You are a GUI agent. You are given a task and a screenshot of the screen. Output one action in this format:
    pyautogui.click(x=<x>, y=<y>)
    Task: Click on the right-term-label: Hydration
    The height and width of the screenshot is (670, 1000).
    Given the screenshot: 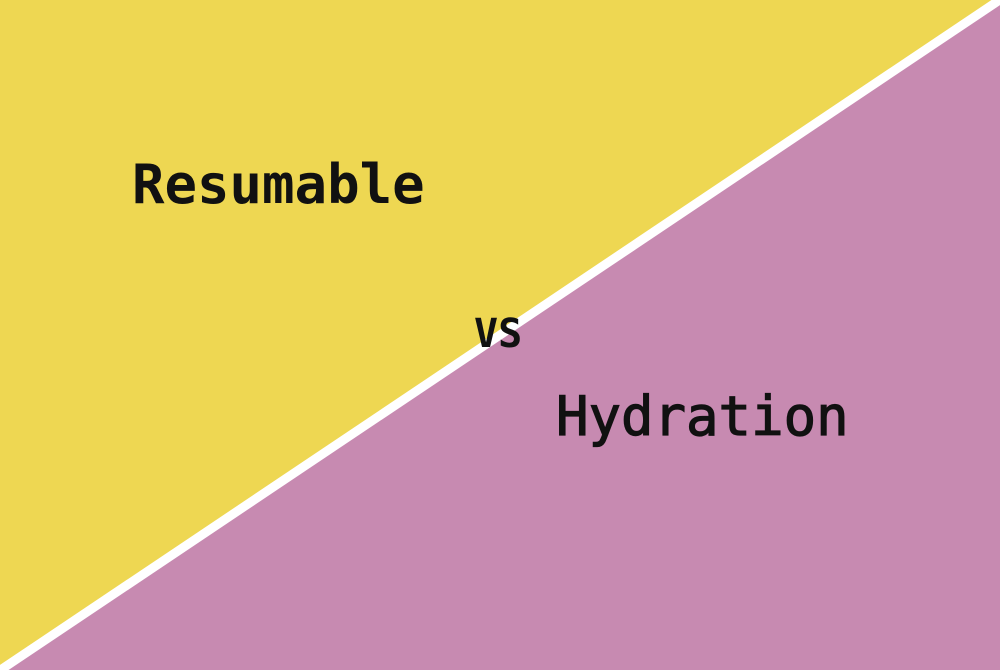 What is the action you would take?
    pyautogui.click(x=702, y=416)
    